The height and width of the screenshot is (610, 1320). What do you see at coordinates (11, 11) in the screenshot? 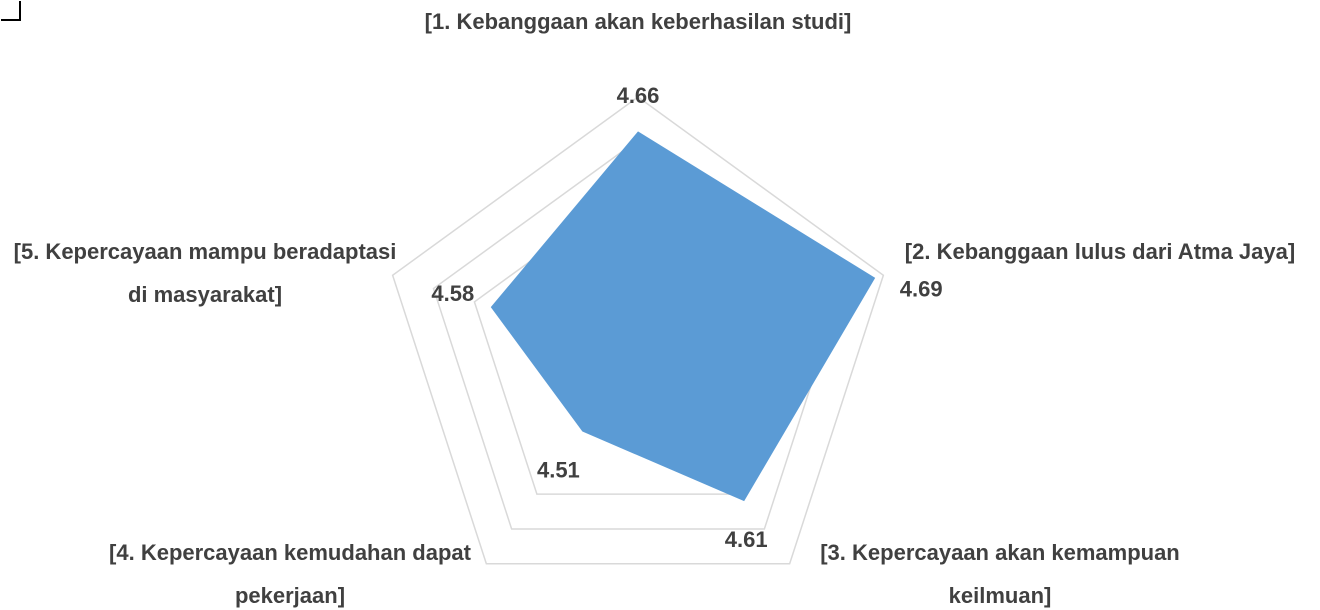
I see `corner-mark` at bounding box center [11, 11].